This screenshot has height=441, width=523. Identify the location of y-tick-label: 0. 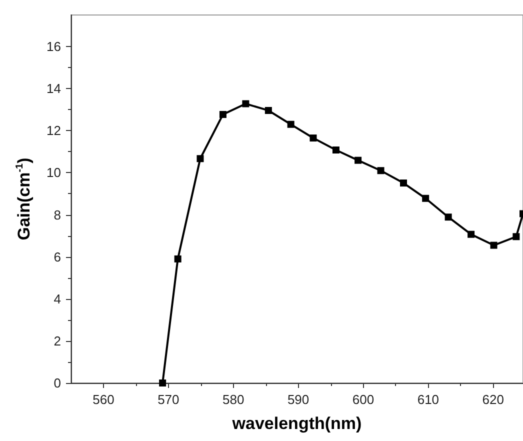
(57, 383).